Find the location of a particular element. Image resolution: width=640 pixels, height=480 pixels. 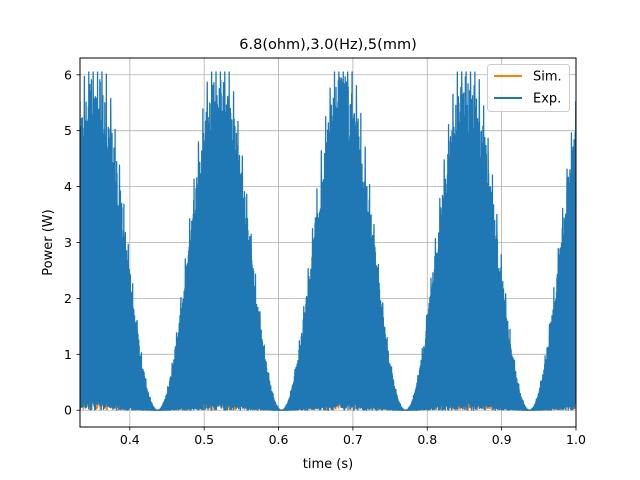

legend-label-exp: Exp. is located at coordinates (547, 99).